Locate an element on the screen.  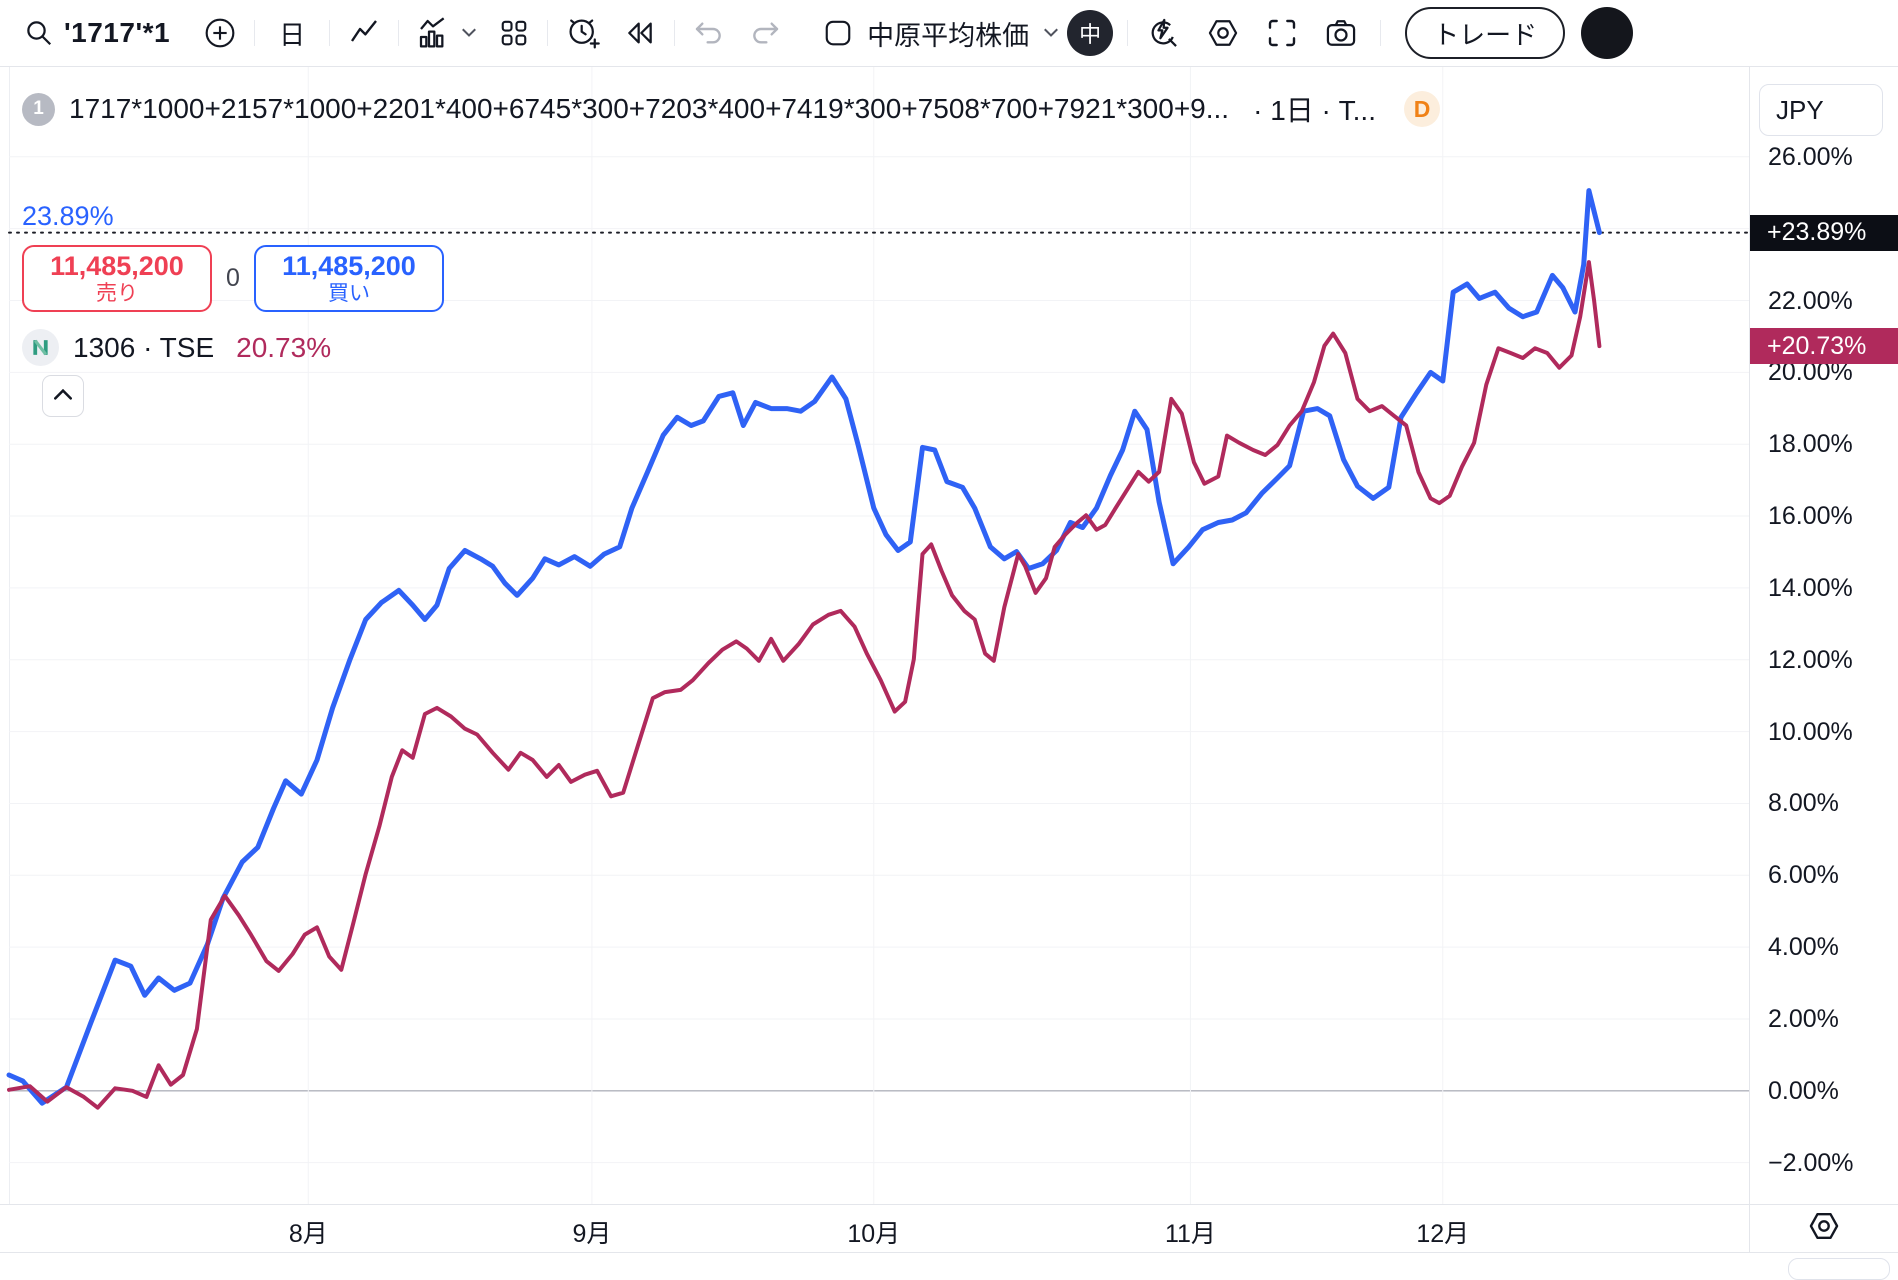
settings-button is located at coordinates (1223, 33).